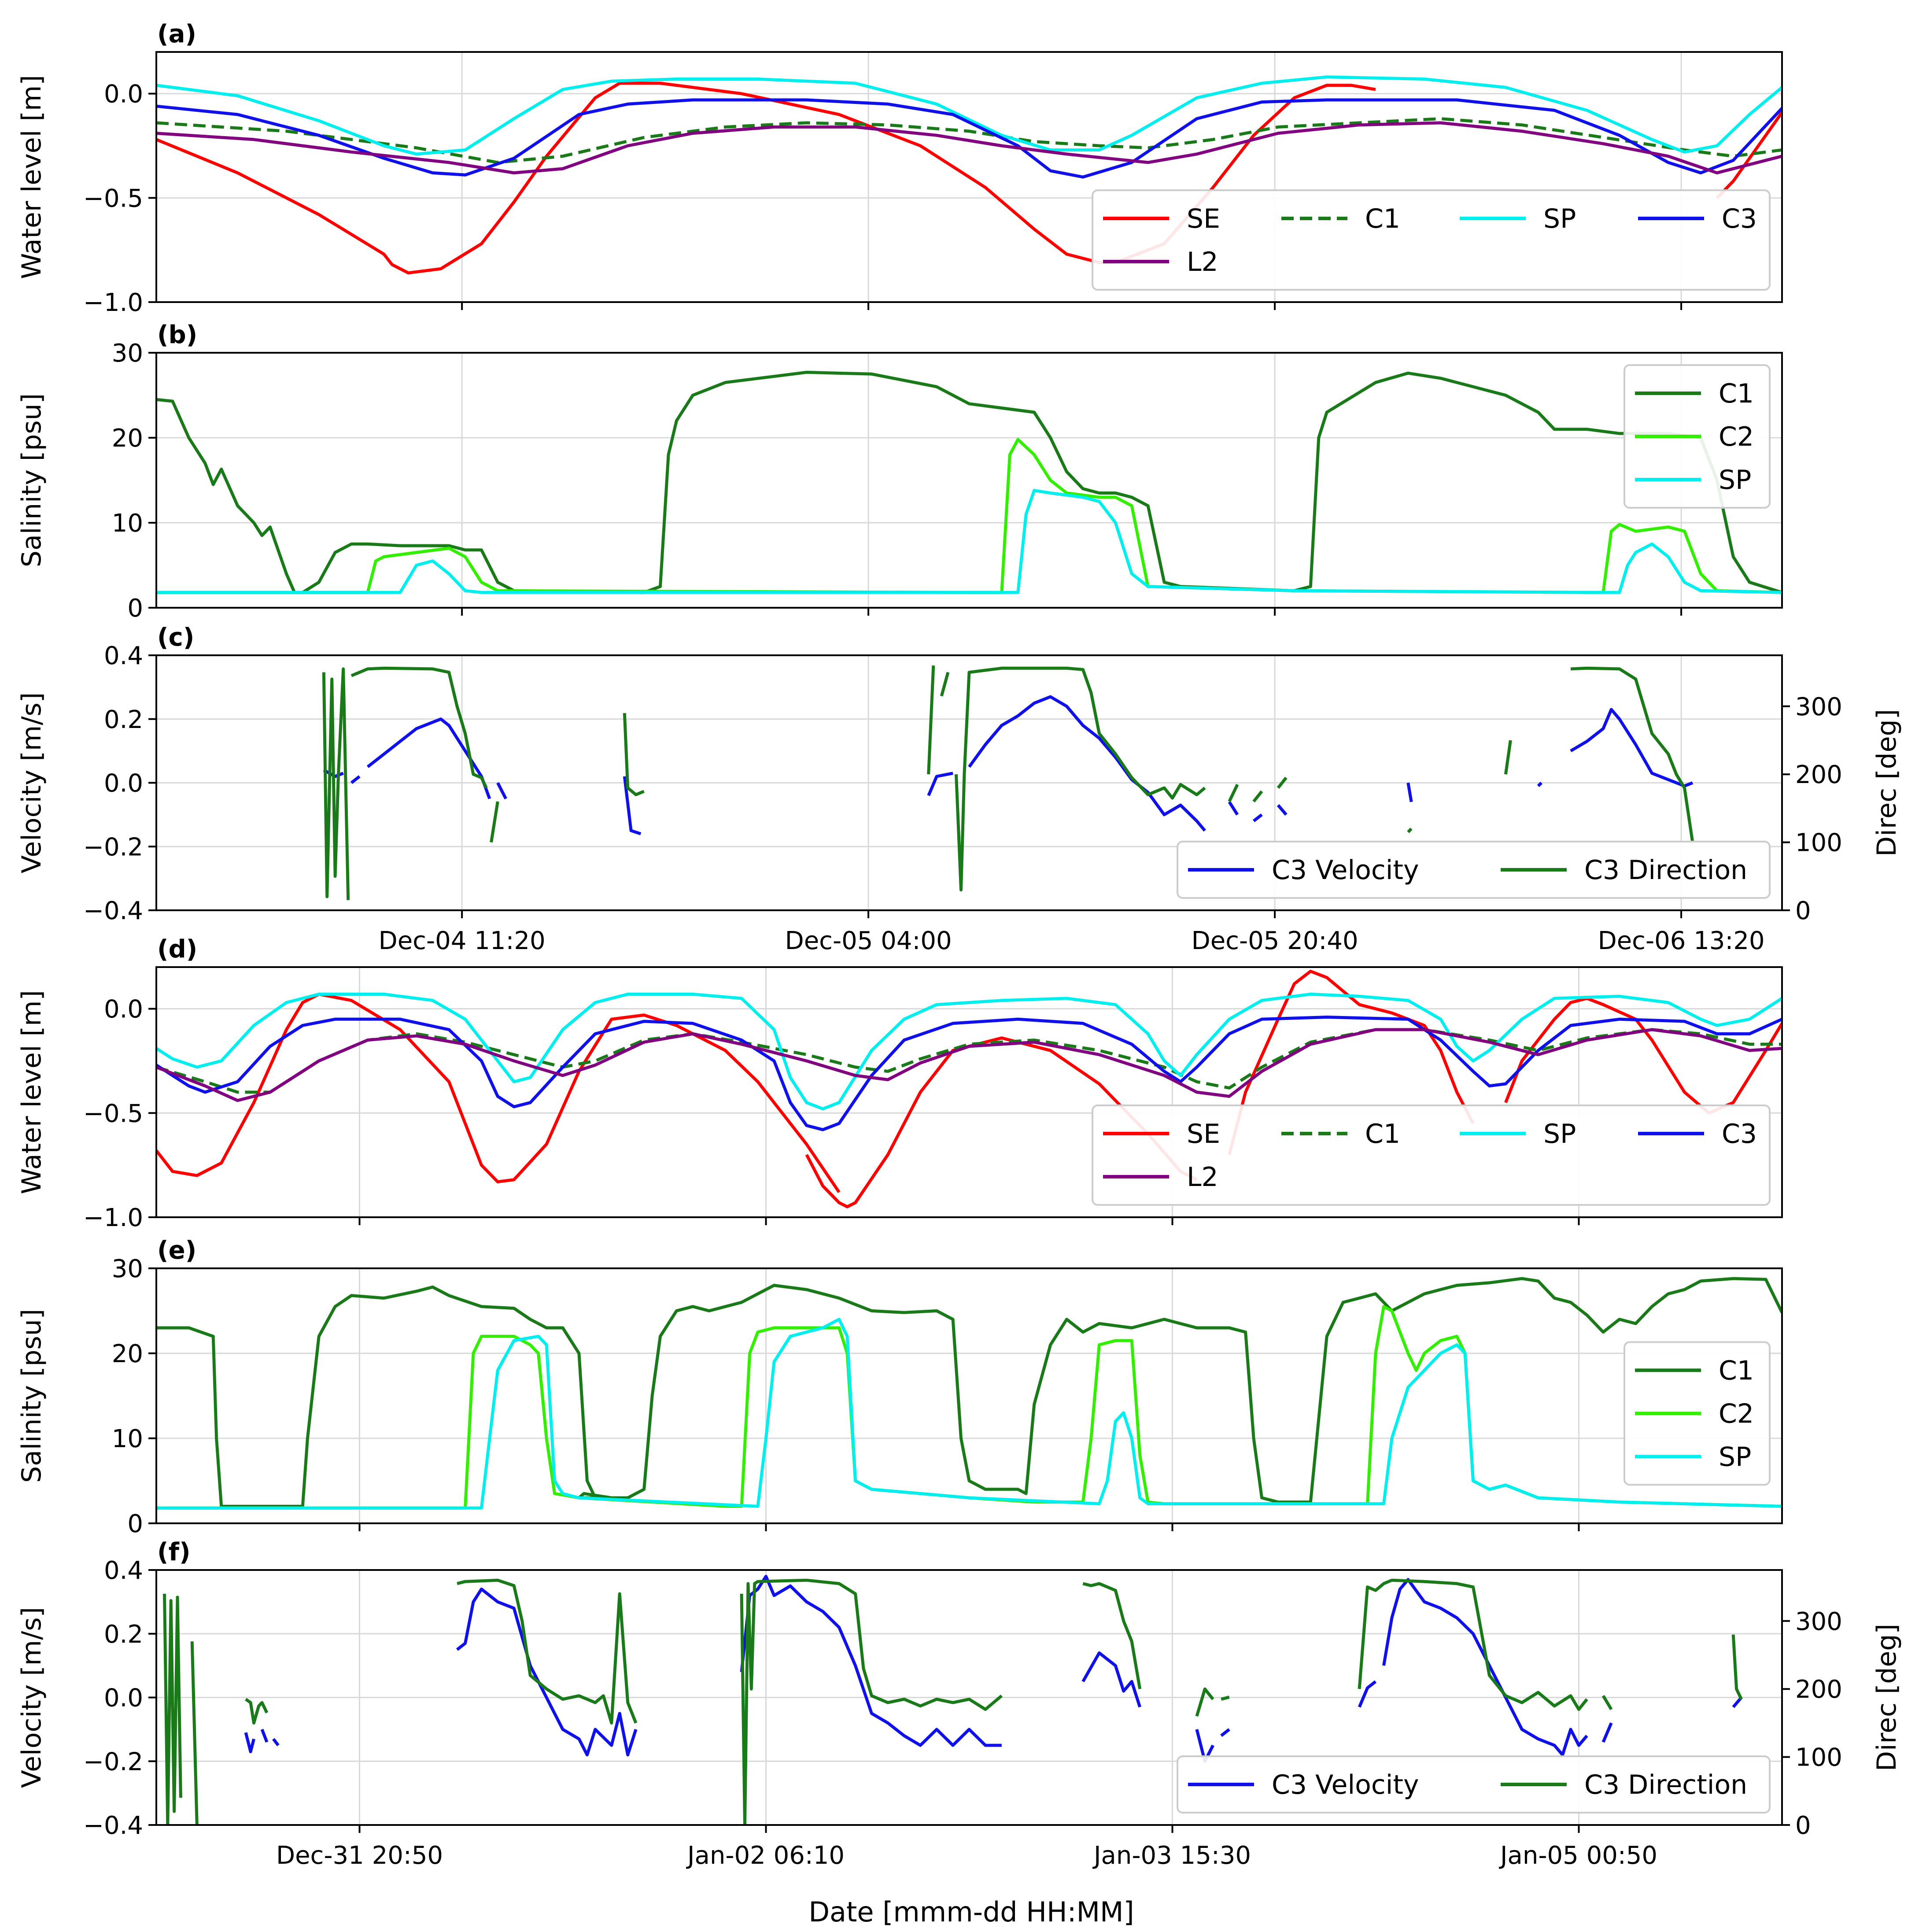 The width and height of the screenshot is (1915, 1932). I want to click on x-tick-label: Dec-05 04:00, so click(868, 941).